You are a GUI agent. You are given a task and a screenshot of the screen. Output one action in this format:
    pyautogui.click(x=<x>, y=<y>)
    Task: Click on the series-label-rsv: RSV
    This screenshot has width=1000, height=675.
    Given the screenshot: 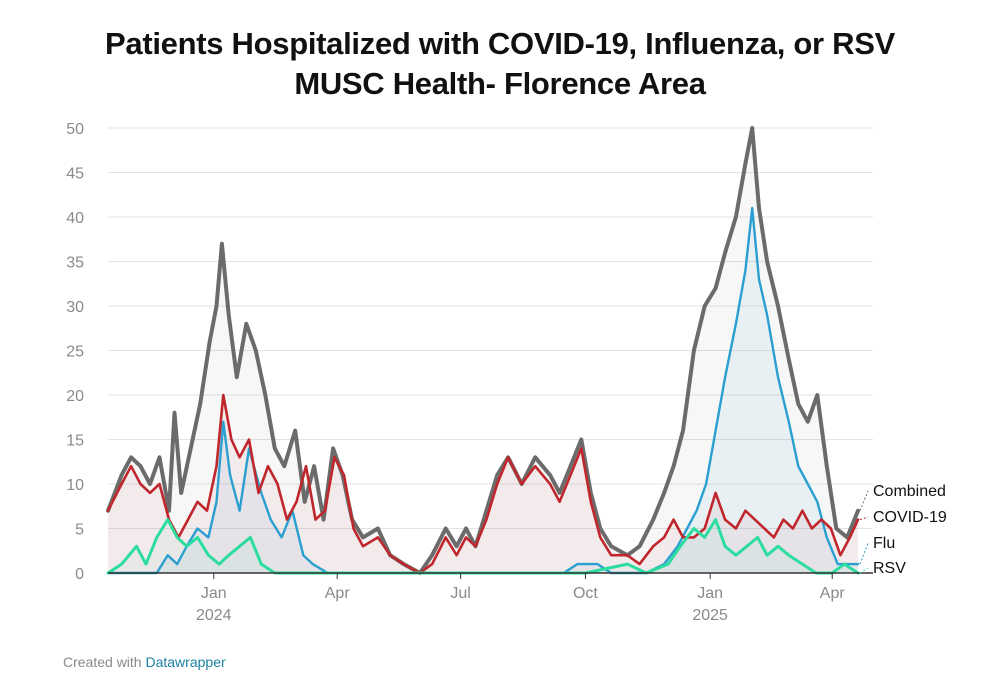 What is the action you would take?
    pyautogui.click(x=889, y=568)
    